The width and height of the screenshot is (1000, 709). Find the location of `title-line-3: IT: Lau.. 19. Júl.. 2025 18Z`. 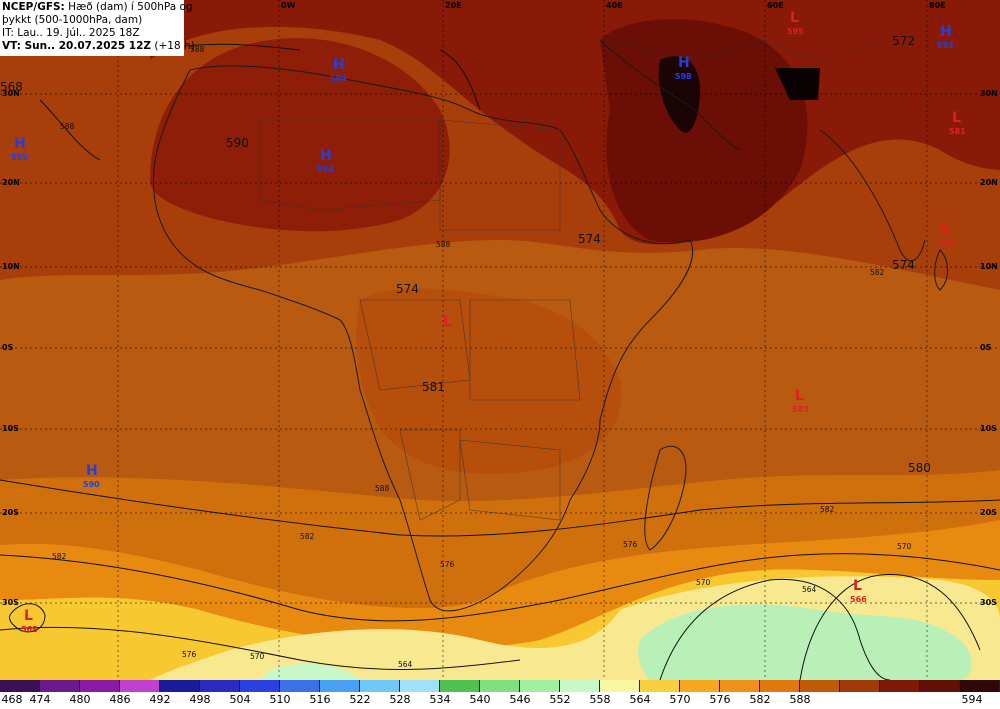

title-line-3: IT: Lau.. 19. Júl.. 2025 18Z is located at coordinates (71, 33).